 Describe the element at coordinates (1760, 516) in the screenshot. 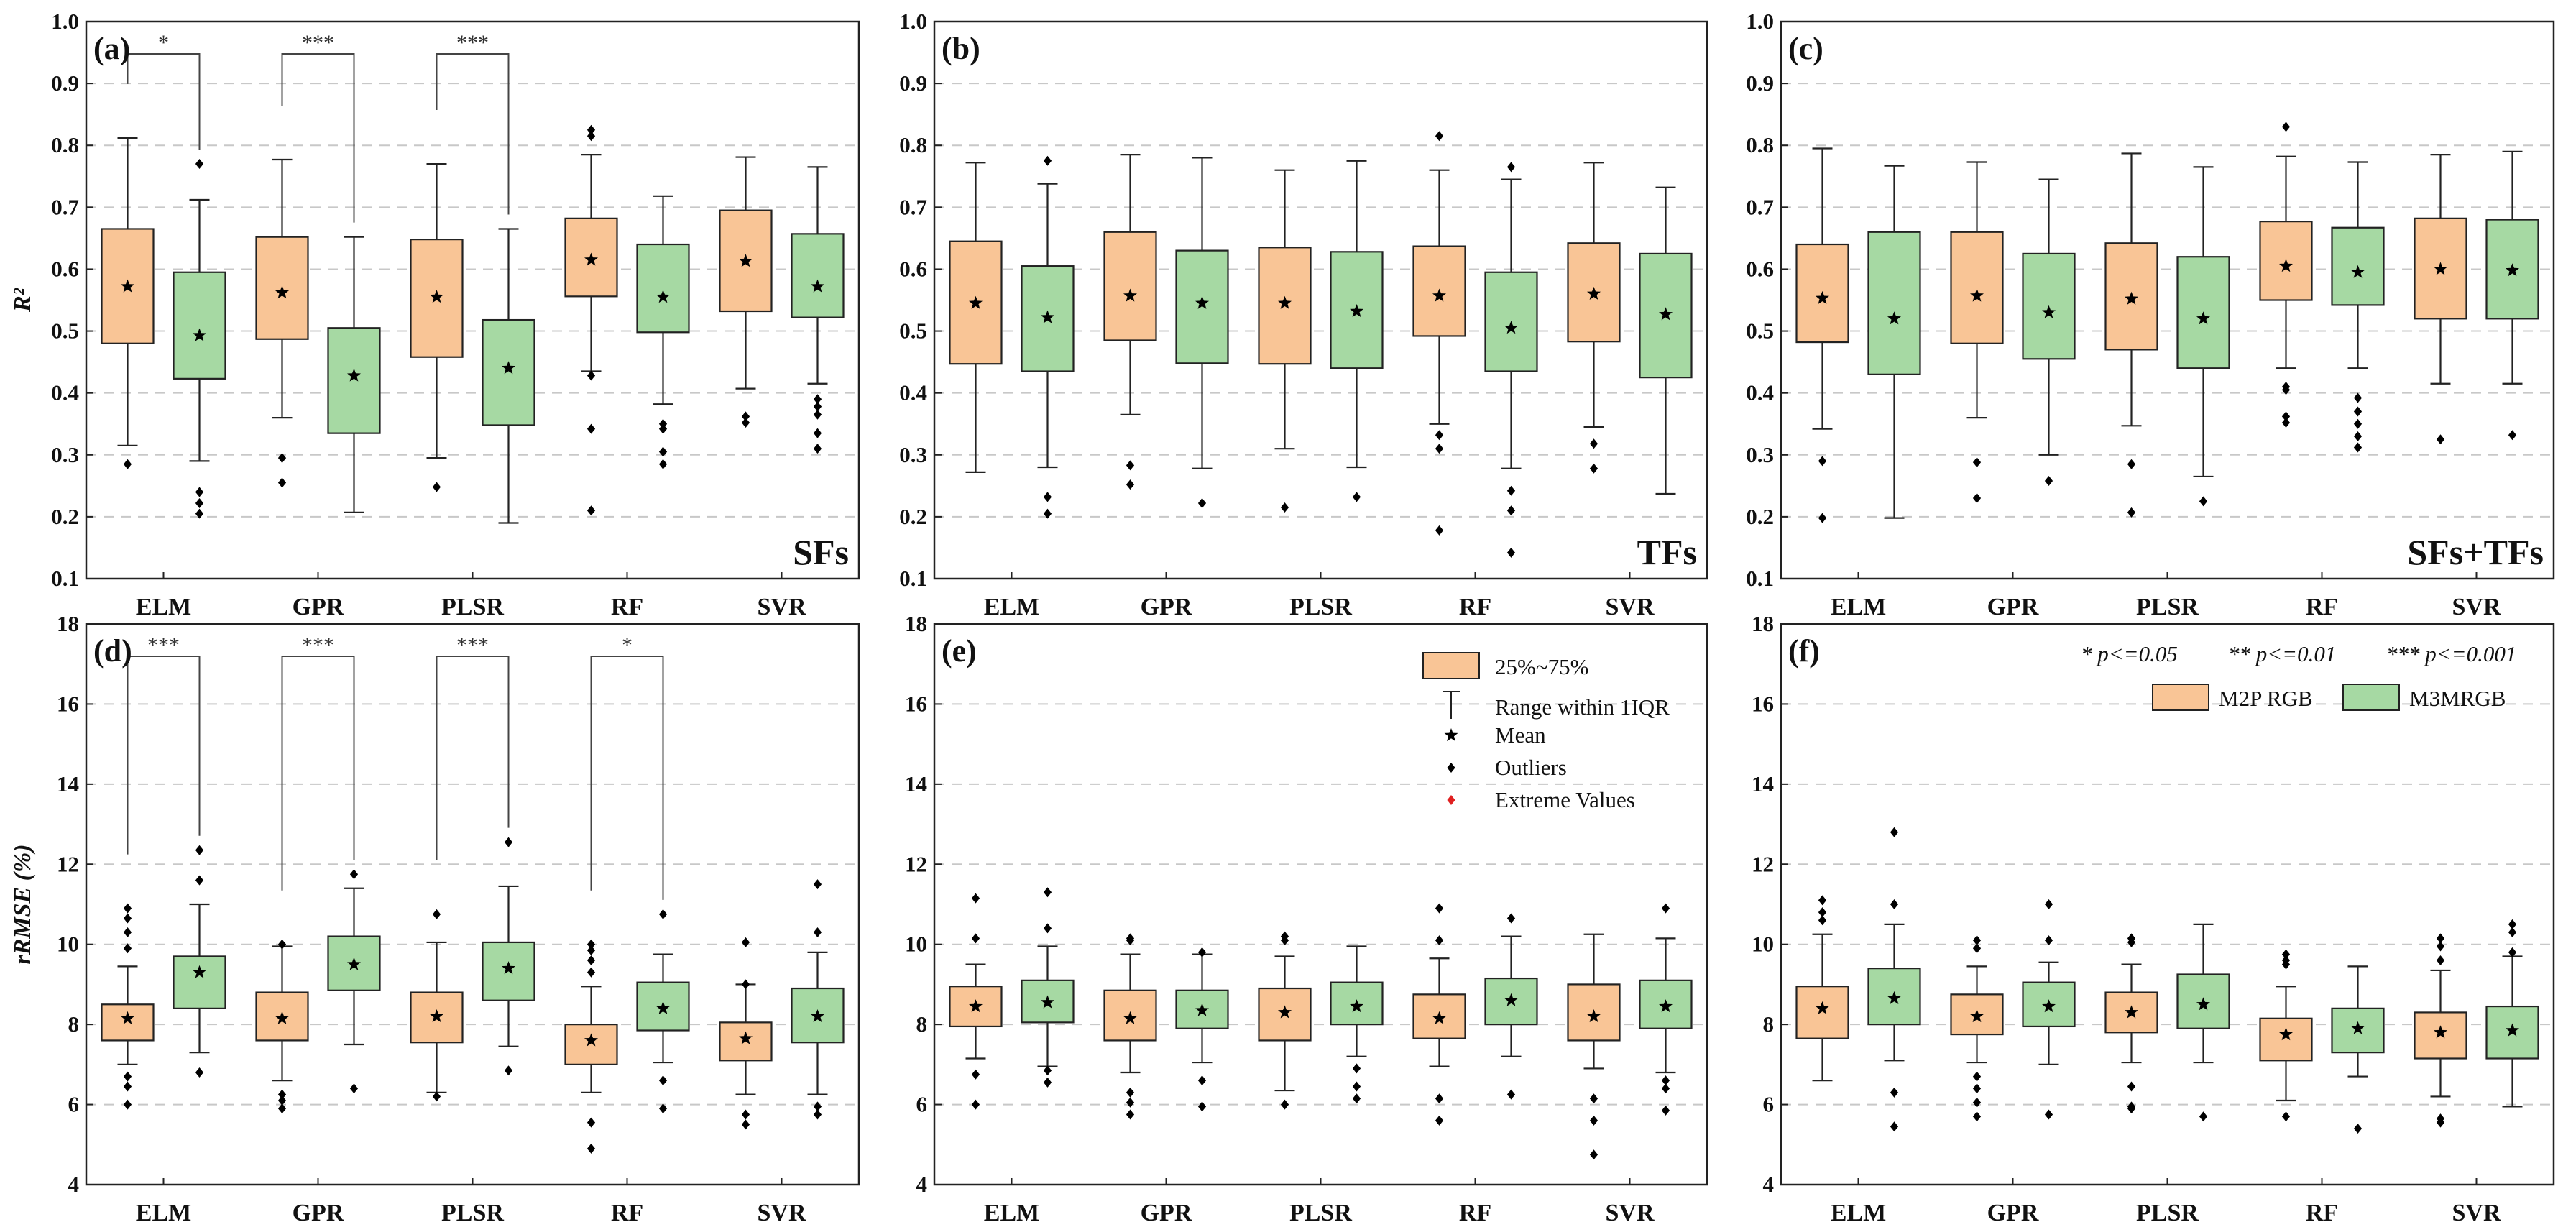

I see `y-tick-label: 0.2` at that location.